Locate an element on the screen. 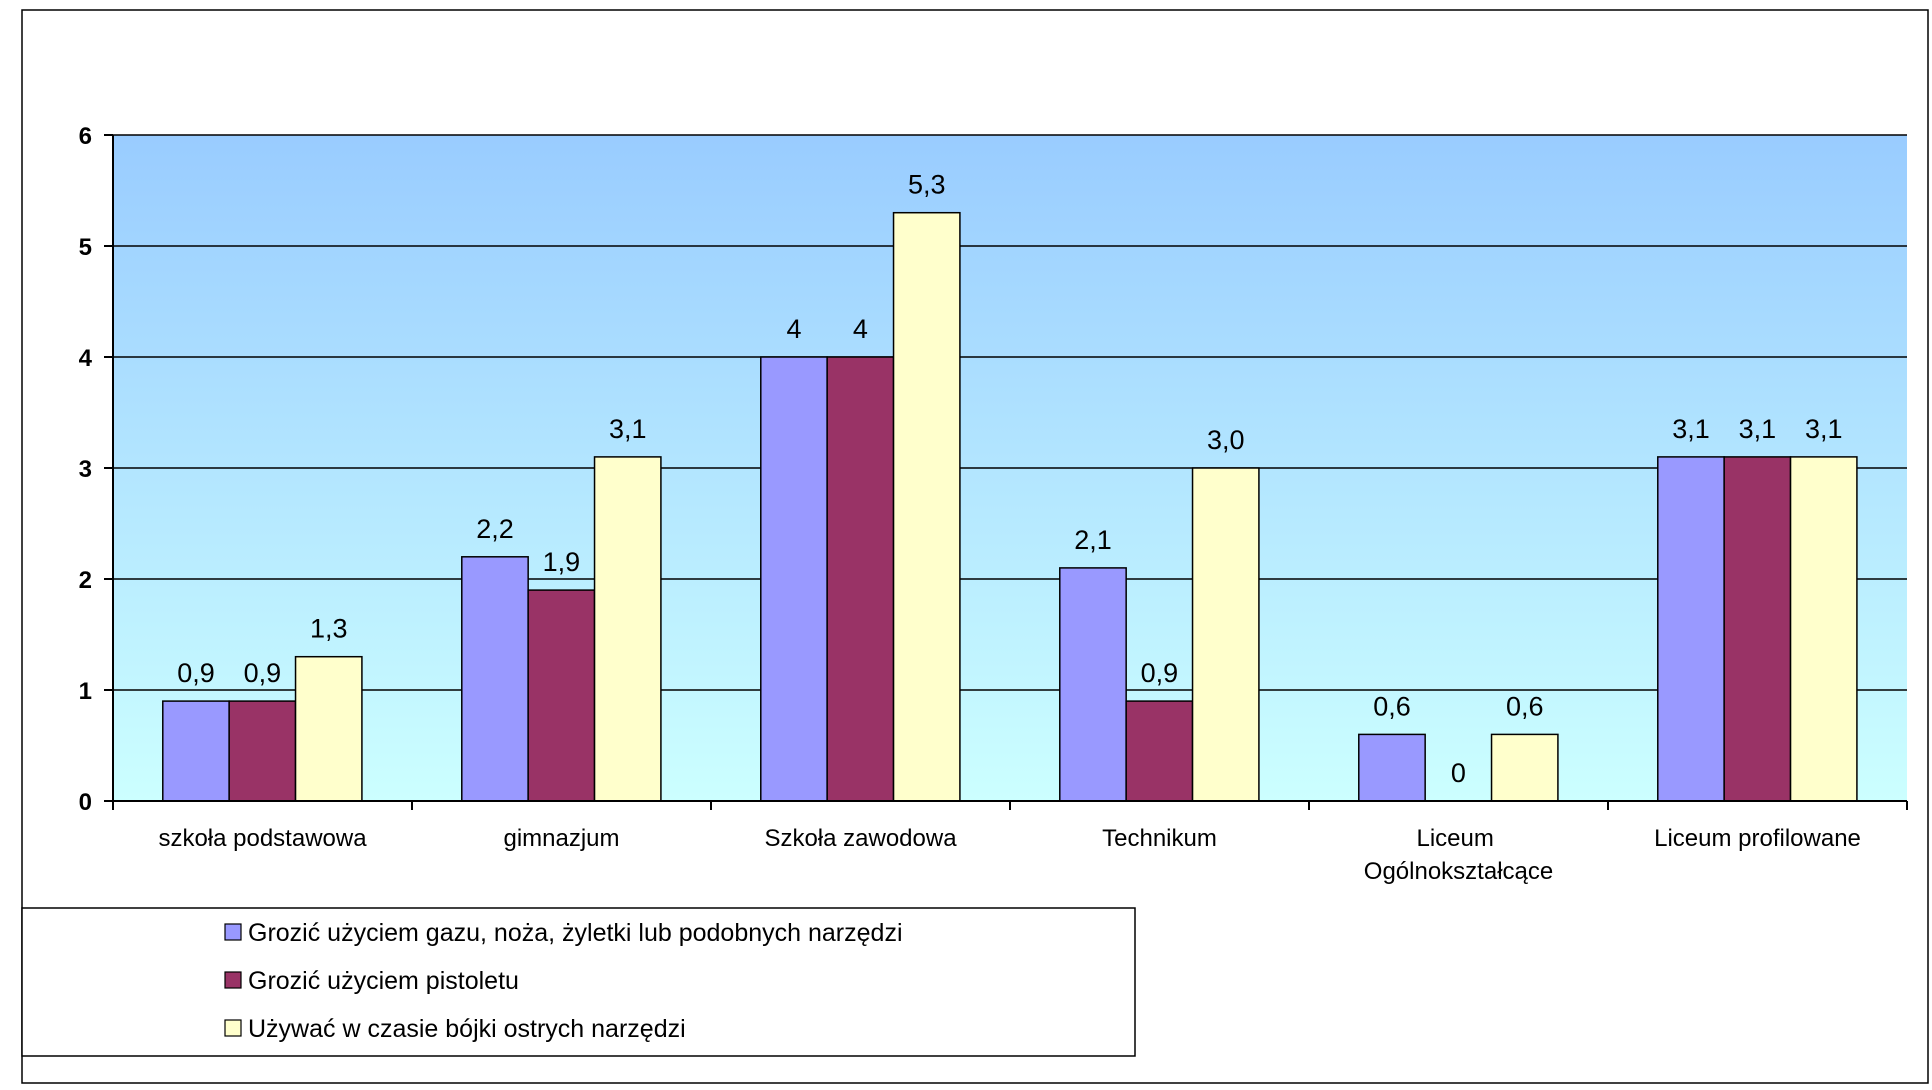 The image size is (1932, 1090). x-tick-label-line: Liceum is located at coordinates (1458, 838).